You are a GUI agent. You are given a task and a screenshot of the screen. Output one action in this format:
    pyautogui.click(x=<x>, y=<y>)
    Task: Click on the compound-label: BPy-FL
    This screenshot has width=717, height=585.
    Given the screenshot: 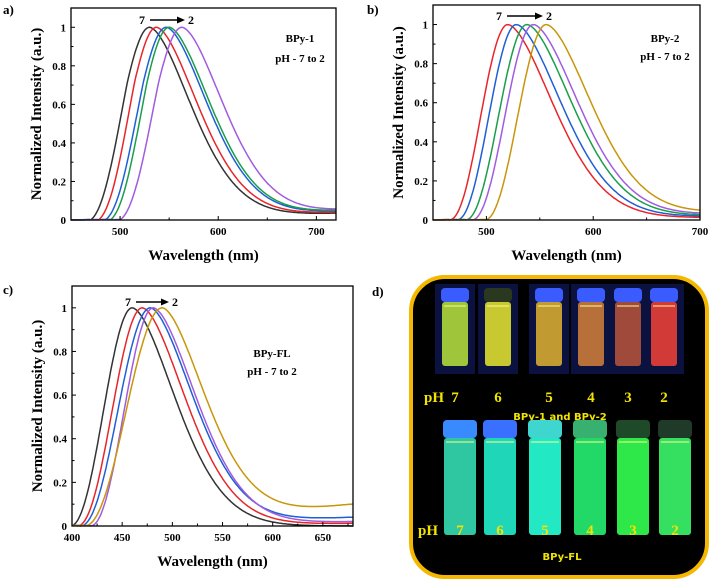 What is the action you would take?
    pyautogui.click(x=271, y=354)
    